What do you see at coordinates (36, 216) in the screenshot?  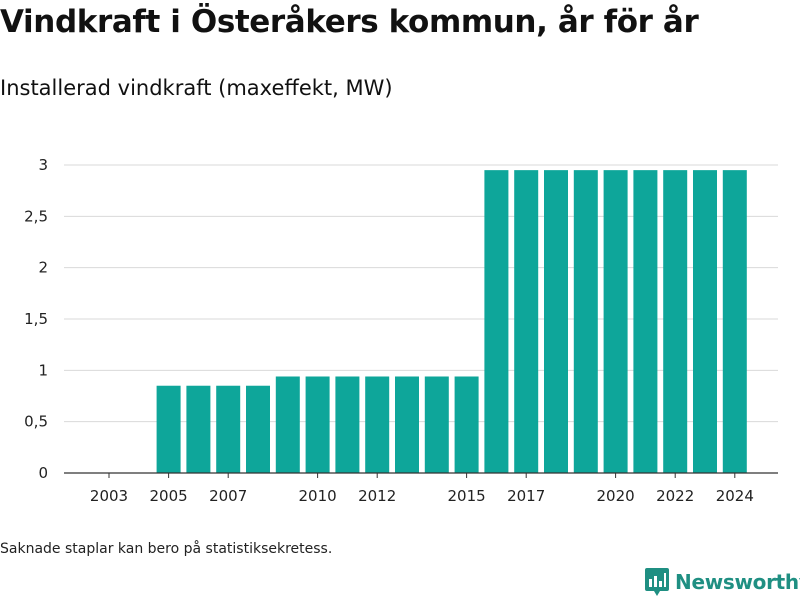 I see `y-tick-label: 2,5` at bounding box center [36, 216].